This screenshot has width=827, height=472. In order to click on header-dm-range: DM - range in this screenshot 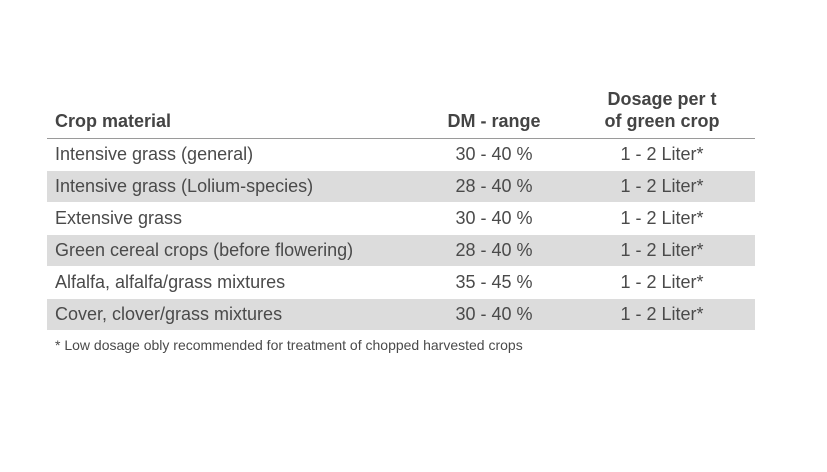, I will do `click(494, 110)`.